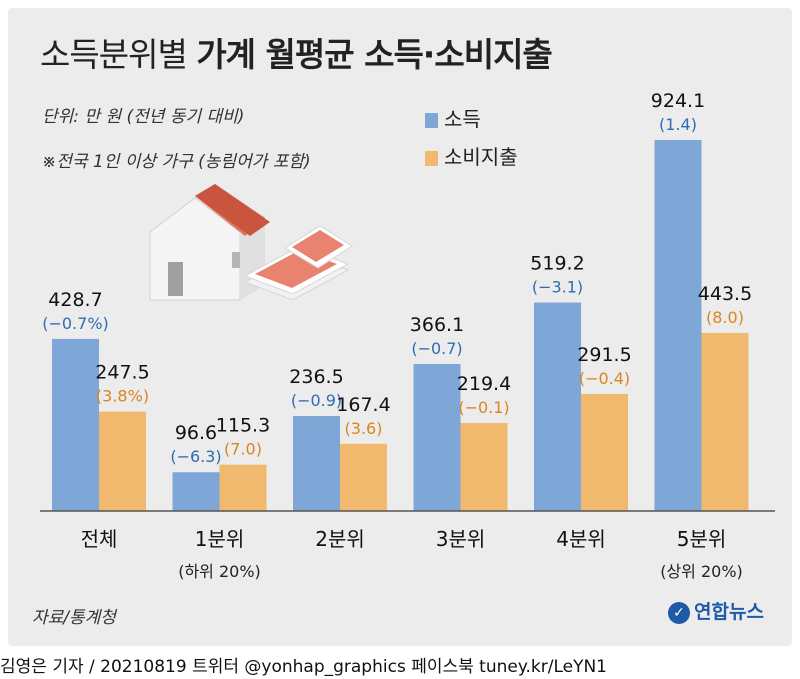 The width and height of the screenshot is (800, 679). I want to click on legend-income-swatch, so click(431, 120).